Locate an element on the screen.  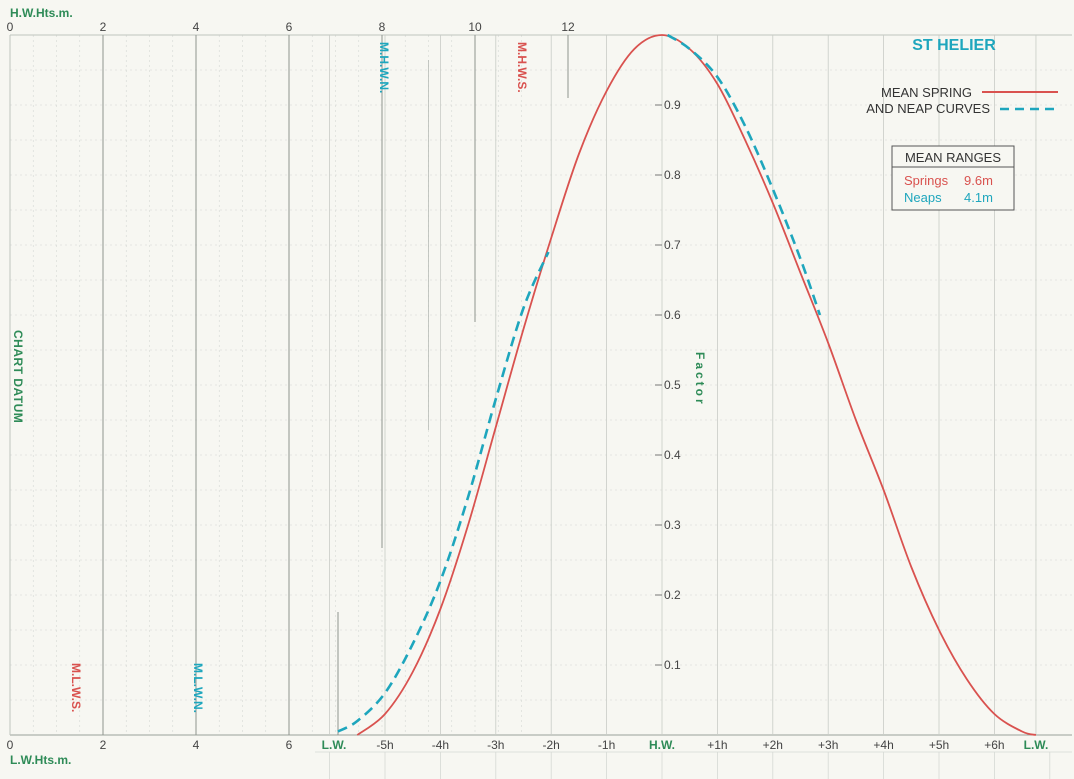
bottom-height-ticks: 0 2 4 6 is located at coordinates (150, 745).